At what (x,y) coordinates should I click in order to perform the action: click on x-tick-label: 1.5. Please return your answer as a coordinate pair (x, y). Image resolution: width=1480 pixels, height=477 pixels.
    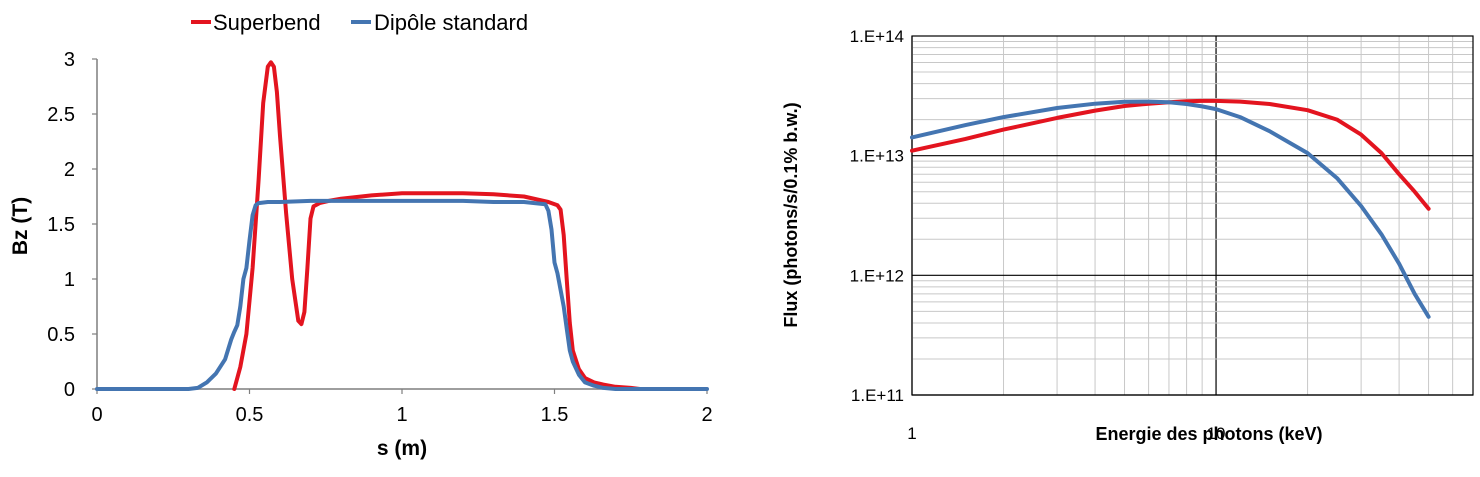
    Looking at the image, I should click on (555, 415).